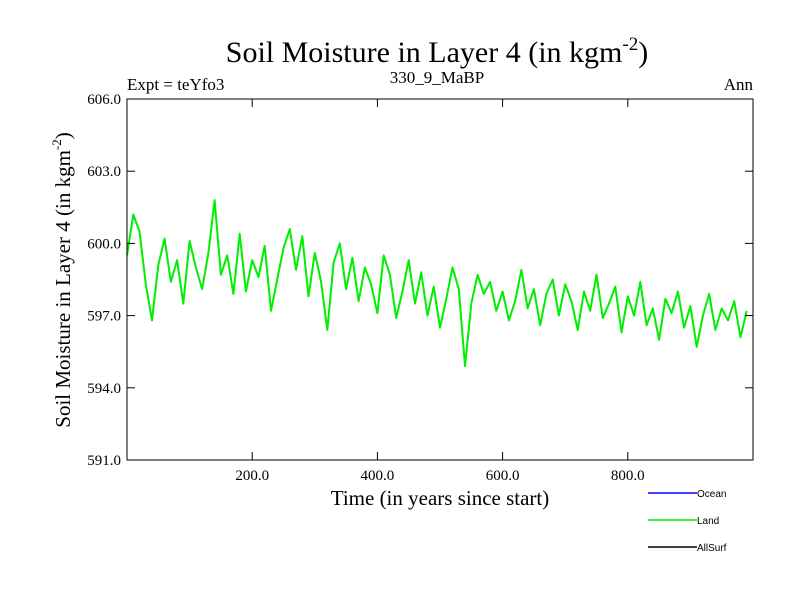 This screenshot has height=600, width=800. What do you see at coordinates (104, 100) in the screenshot?
I see `y-tick-label: 606.0` at bounding box center [104, 100].